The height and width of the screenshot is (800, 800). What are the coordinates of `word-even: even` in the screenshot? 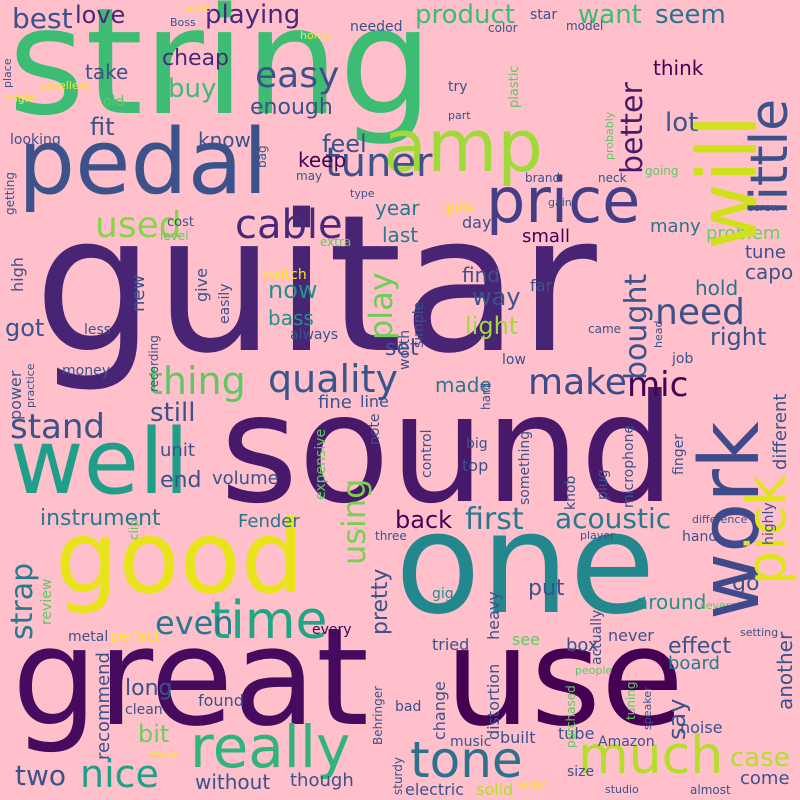 It's located at (194, 623).